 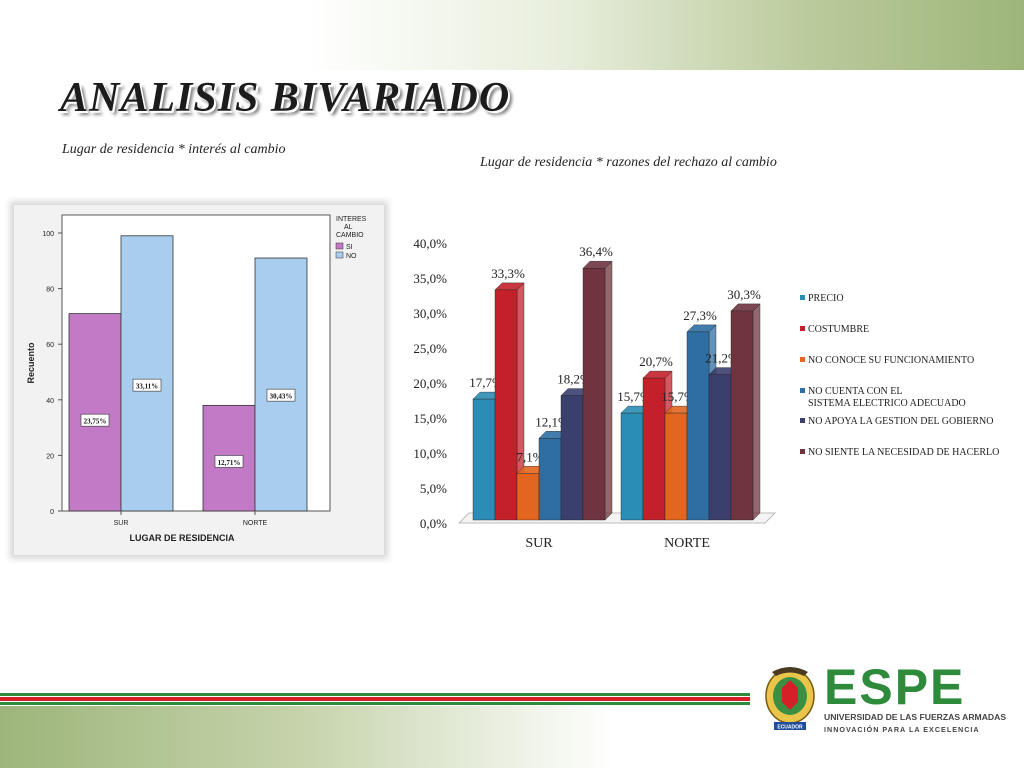 What do you see at coordinates (430, 383) in the screenshot?
I see `y-tick-label: 20,0%` at bounding box center [430, 383].